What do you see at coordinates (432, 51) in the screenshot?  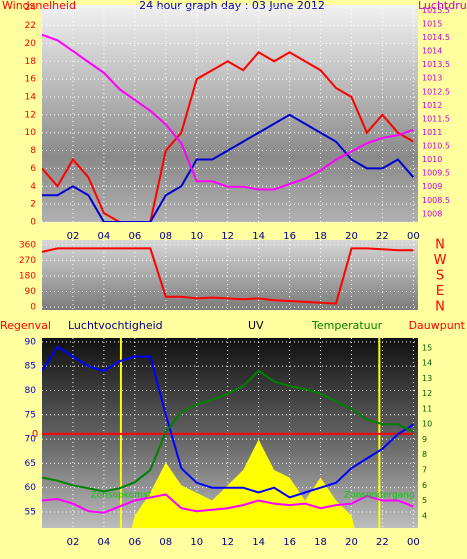 I see `y2-tick-label: 1014` at bounding box center [432, 51].